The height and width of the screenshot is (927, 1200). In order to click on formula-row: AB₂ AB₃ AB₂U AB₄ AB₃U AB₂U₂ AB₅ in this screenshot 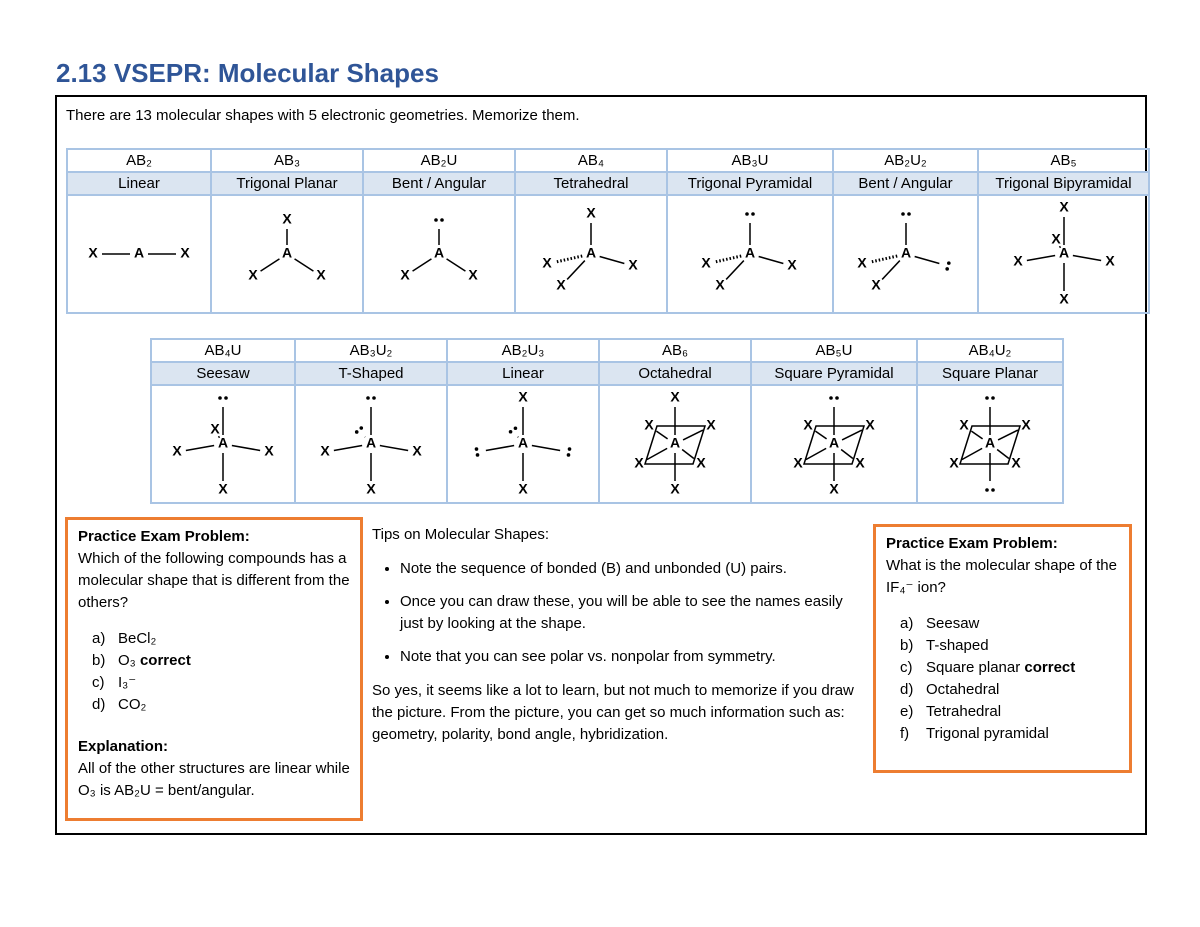, I will do `click(608, 160)`.